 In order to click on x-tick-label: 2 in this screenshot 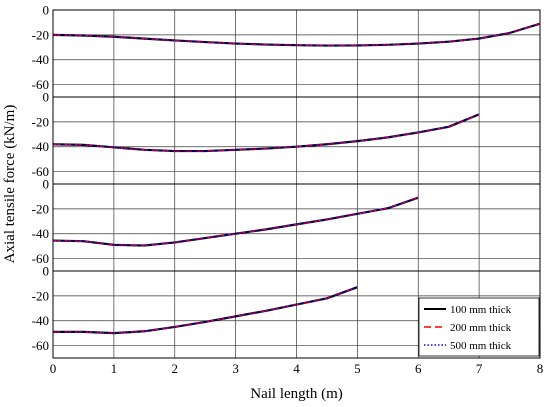, I will do `click(175, 368)`.